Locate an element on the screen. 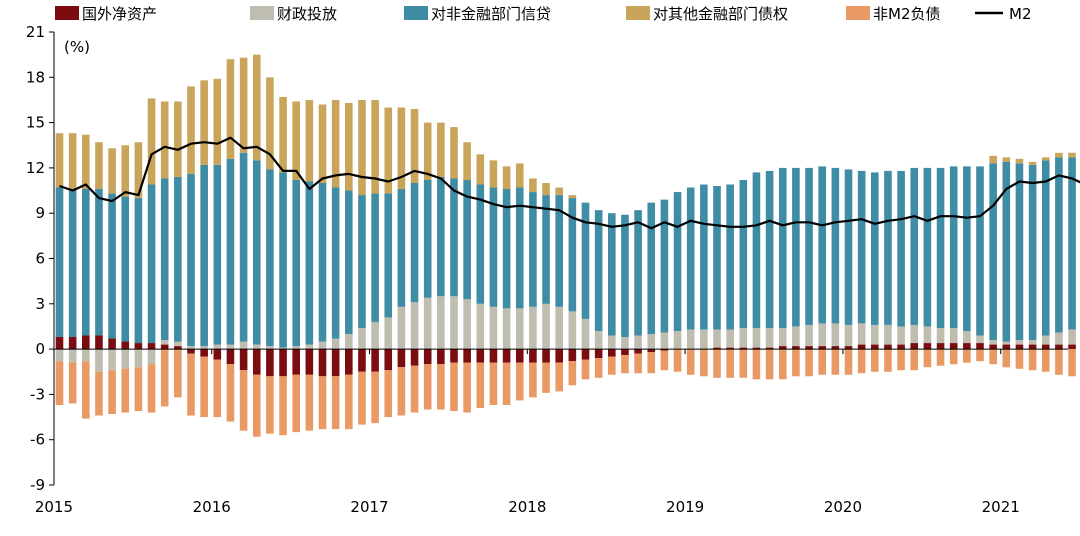 The height and width of the screenshot is (536, 1080). legend-swatch is located at coordinates (262, 13).